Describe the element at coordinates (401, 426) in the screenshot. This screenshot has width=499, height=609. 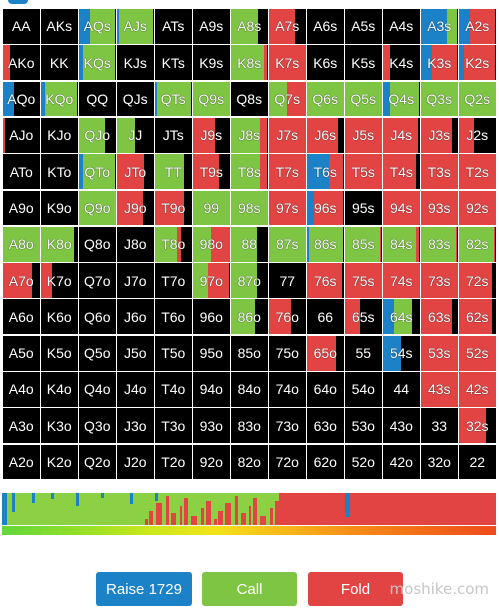
I see `hand-cell-43o: 43o` at that location.